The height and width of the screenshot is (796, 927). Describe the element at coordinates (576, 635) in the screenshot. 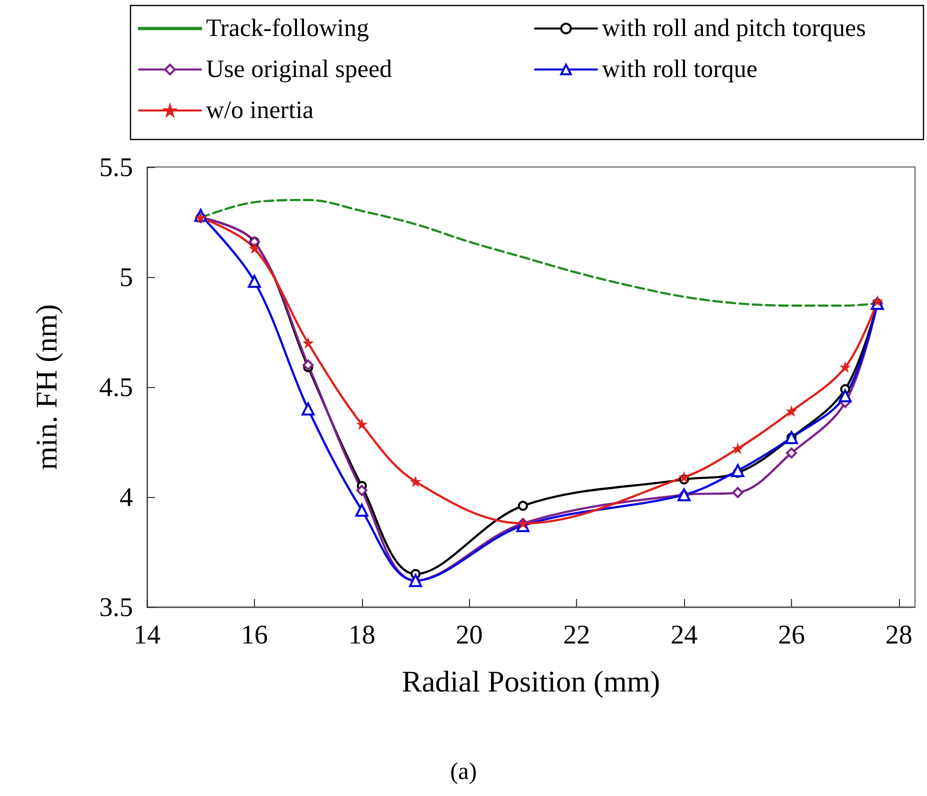

I see `x-tick-label: 22` at that location.